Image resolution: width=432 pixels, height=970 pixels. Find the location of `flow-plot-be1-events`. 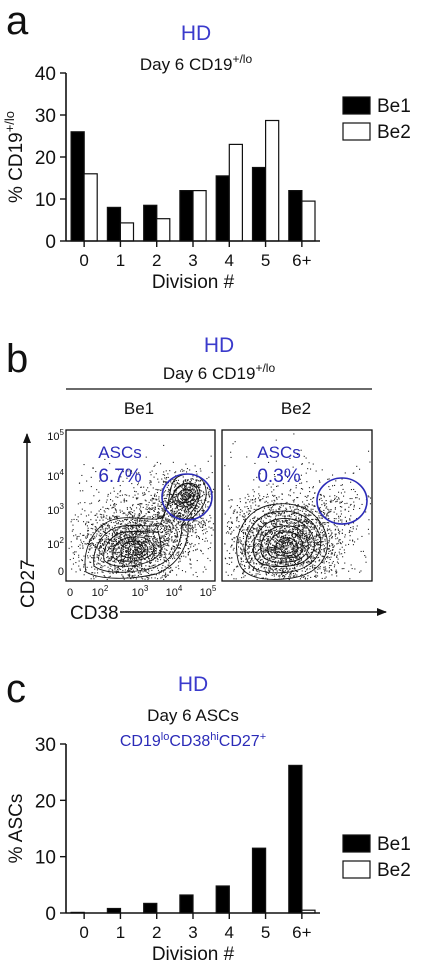

flow-plot-be1-events is located at coordinates (141, 512).